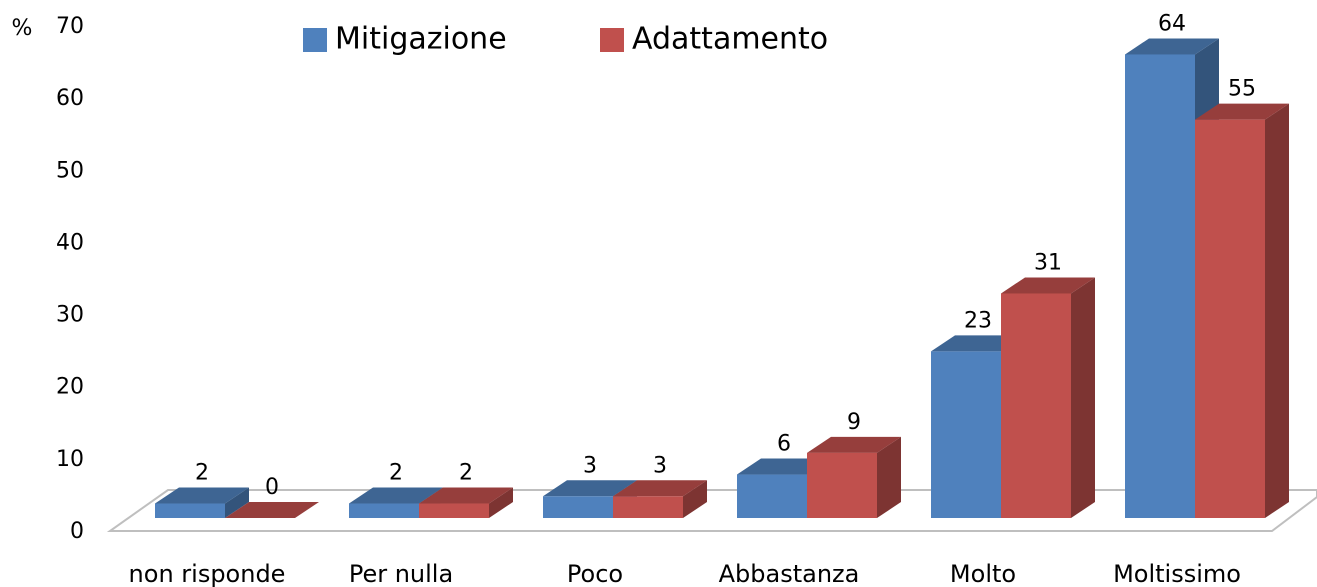 This screenshot has width=1317, height=587. Describe the element at coordinates (70, 170) in the screenshot. I see `y-tick-label: 50` at that location.